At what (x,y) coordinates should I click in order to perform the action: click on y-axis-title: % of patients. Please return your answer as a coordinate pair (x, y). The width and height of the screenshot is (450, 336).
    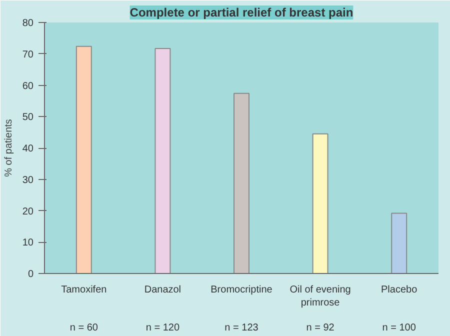
    Looking at the image, I should click on (8, 148).